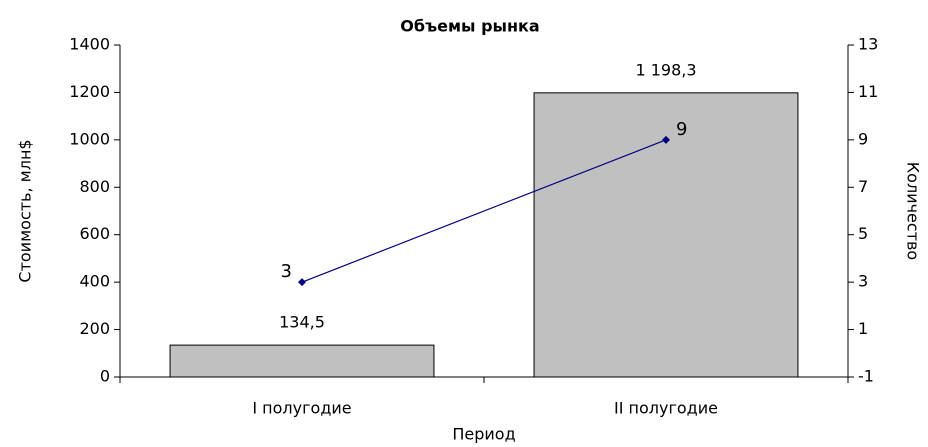  I want to click on y-tick-label: 0, so click(105, 376).